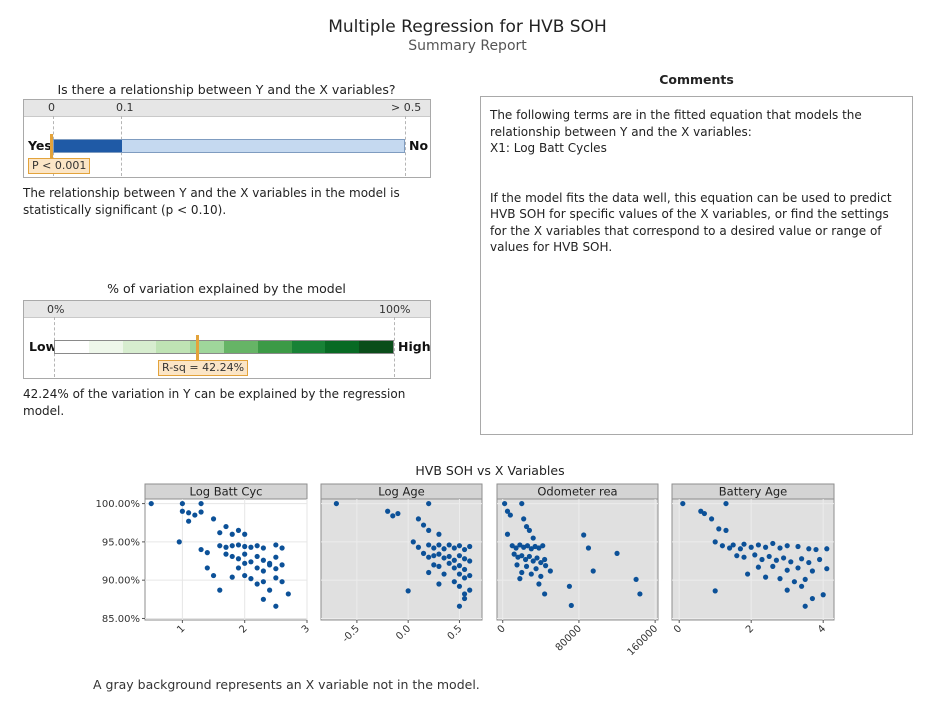  Describe the element at coordinates (490, 470) in the screenshot. I see `scatter-heading: HVB SOH vs X Variables` at that location.